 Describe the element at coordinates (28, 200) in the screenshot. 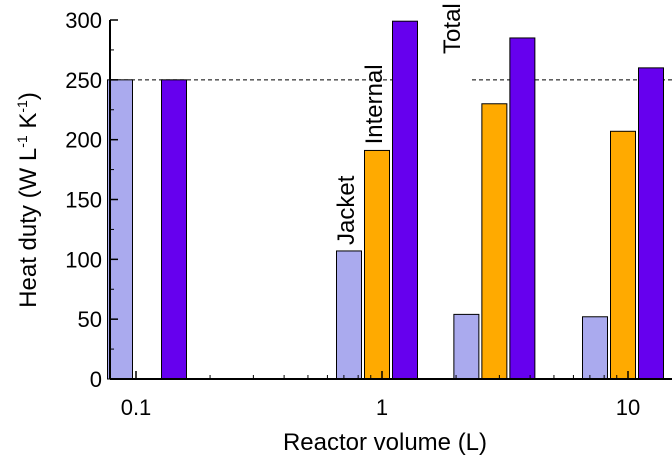

I see `y-axis-label: Heat duty (W L-1 K-1)` at that location.